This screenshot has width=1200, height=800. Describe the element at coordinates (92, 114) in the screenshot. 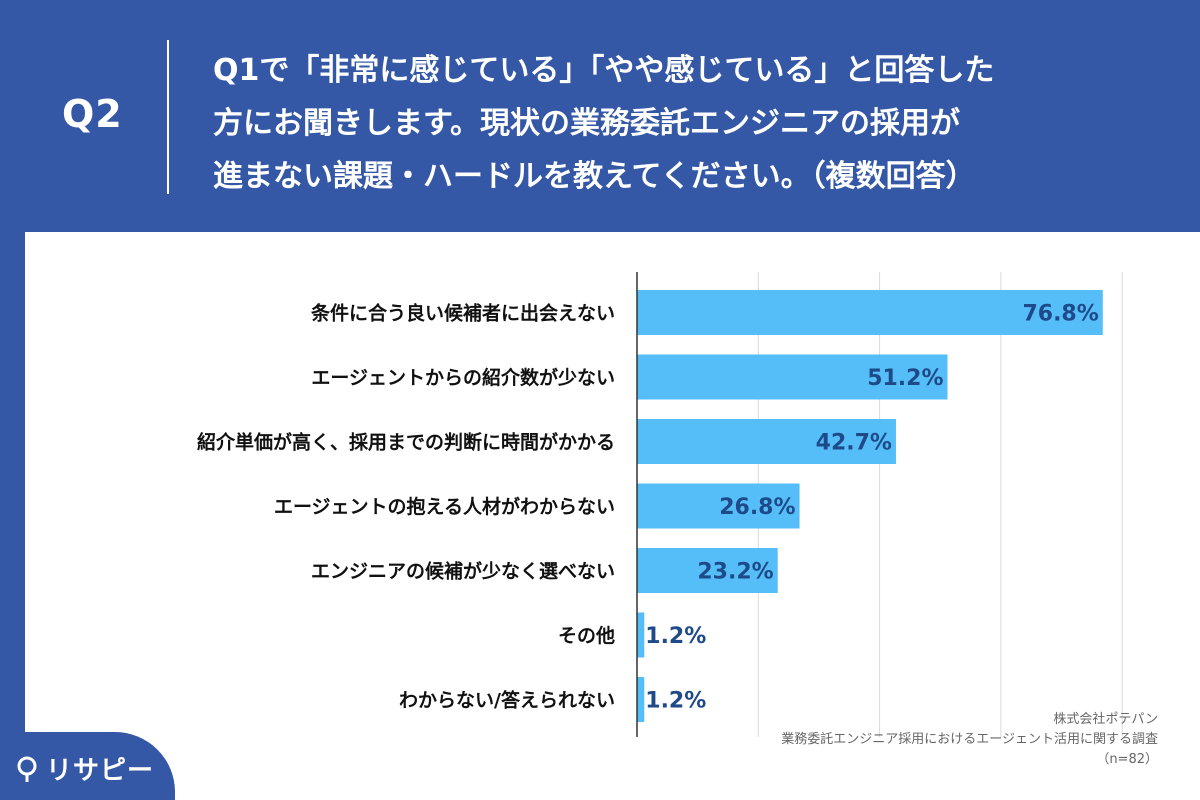

I see `question-number: Q2` at that location.